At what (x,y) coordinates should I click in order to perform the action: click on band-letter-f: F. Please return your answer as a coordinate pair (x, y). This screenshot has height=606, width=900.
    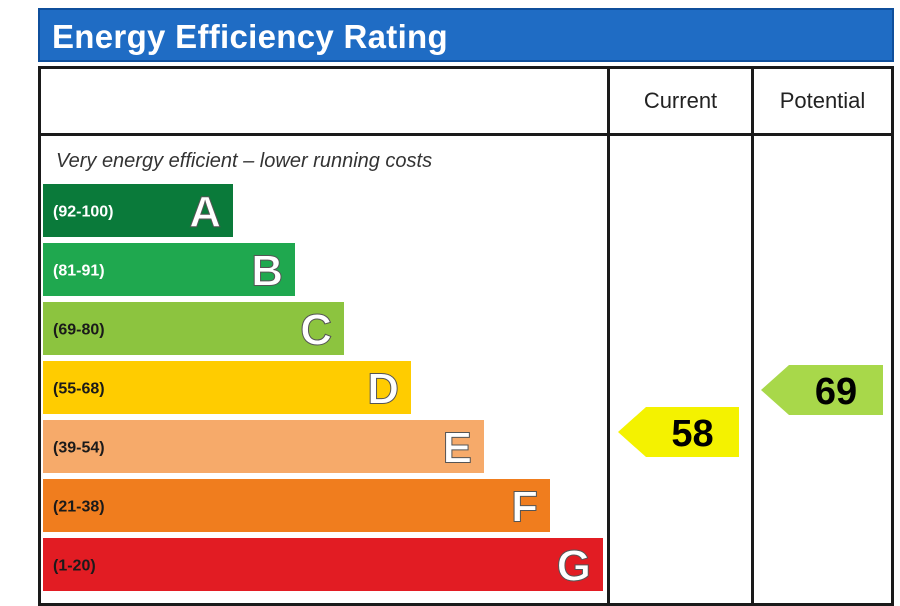
    Looking at the image, I should click on (524, 507).